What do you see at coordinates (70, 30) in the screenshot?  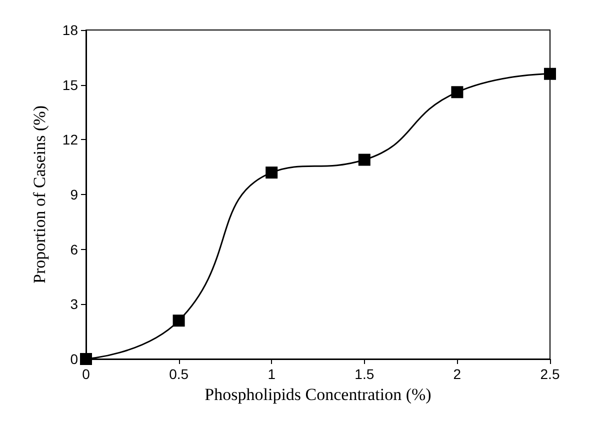 I see `y-tick-label: 18` at bounding box center [70, 30].